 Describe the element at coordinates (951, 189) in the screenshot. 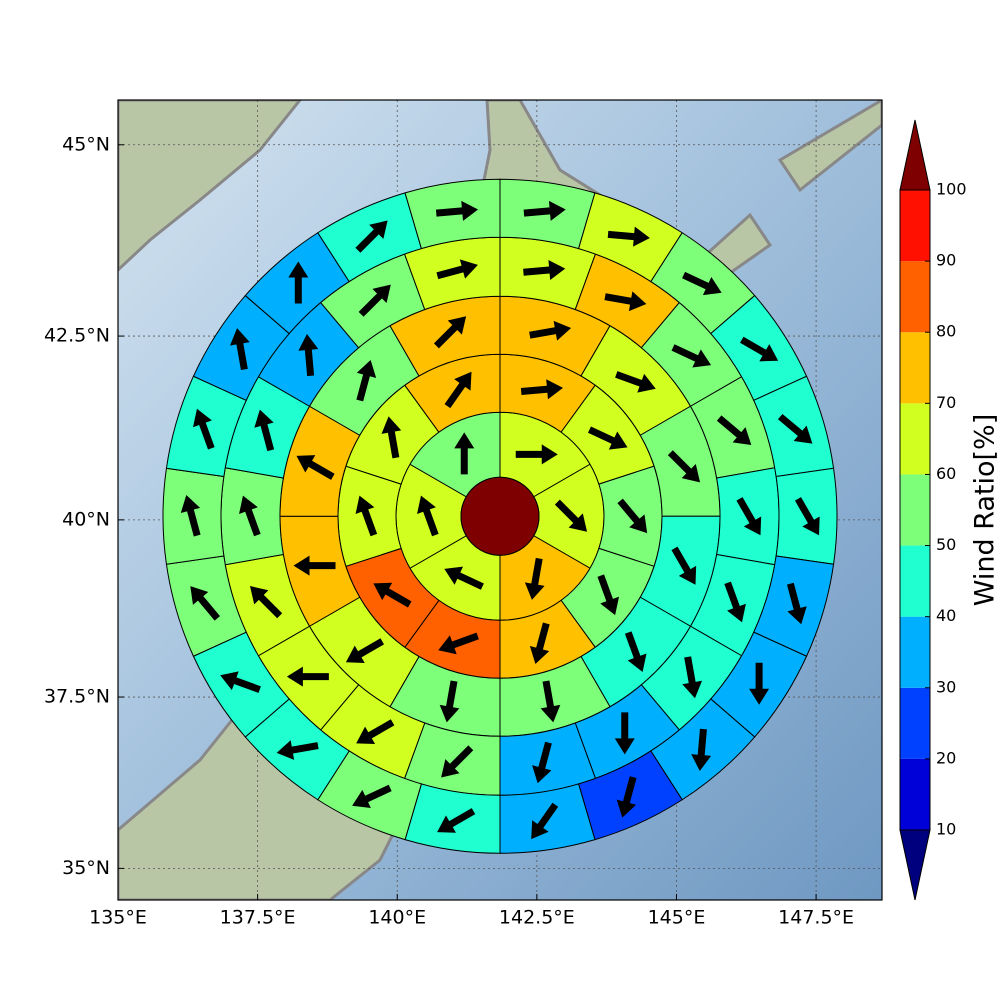

I see `colorbar-tick-label: 100` at that location.